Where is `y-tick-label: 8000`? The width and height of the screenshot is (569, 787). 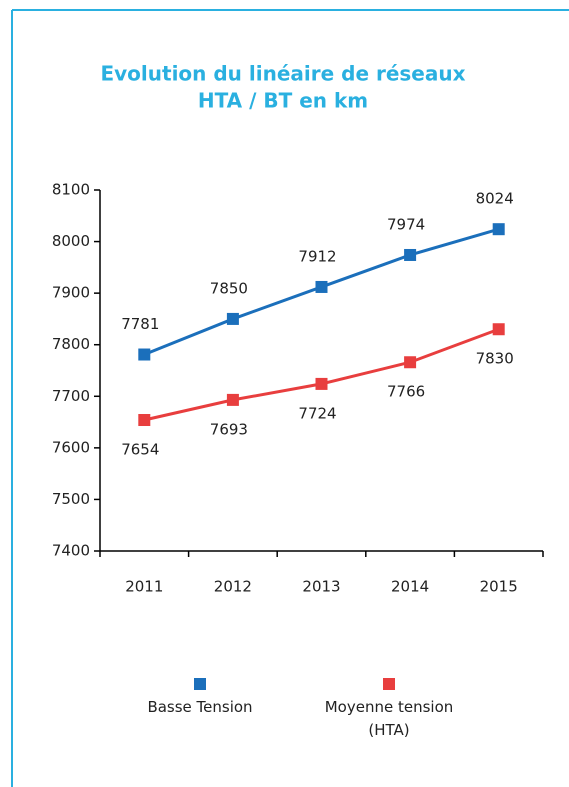 y-tick-label: 8000 is located at coordinates (71, 241).